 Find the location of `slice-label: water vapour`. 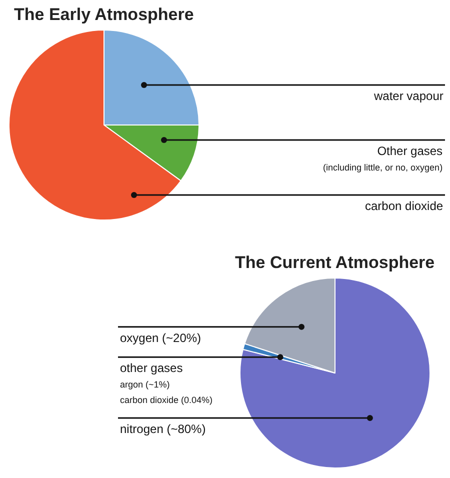

slice-label: water vapour is located at coordinates (408, 96).